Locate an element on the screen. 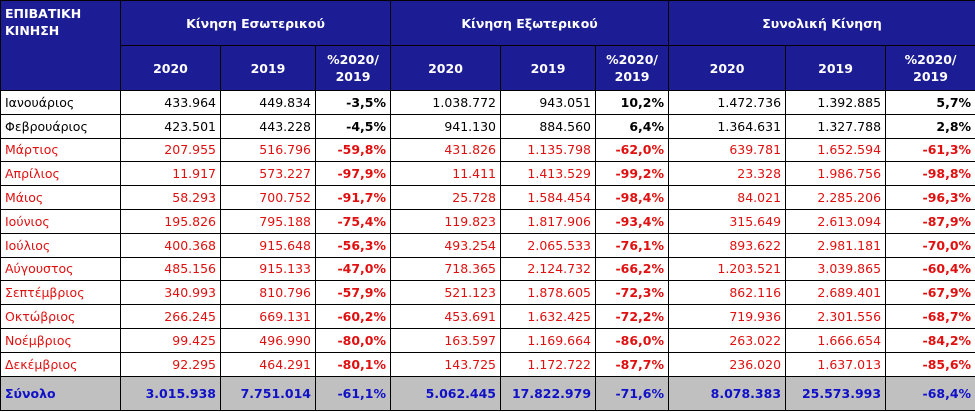  corner-header: ΕΠΙΒΑΤΙΚΗ ΚΙΝΗΣΗ is located at coordinates (60, 45).